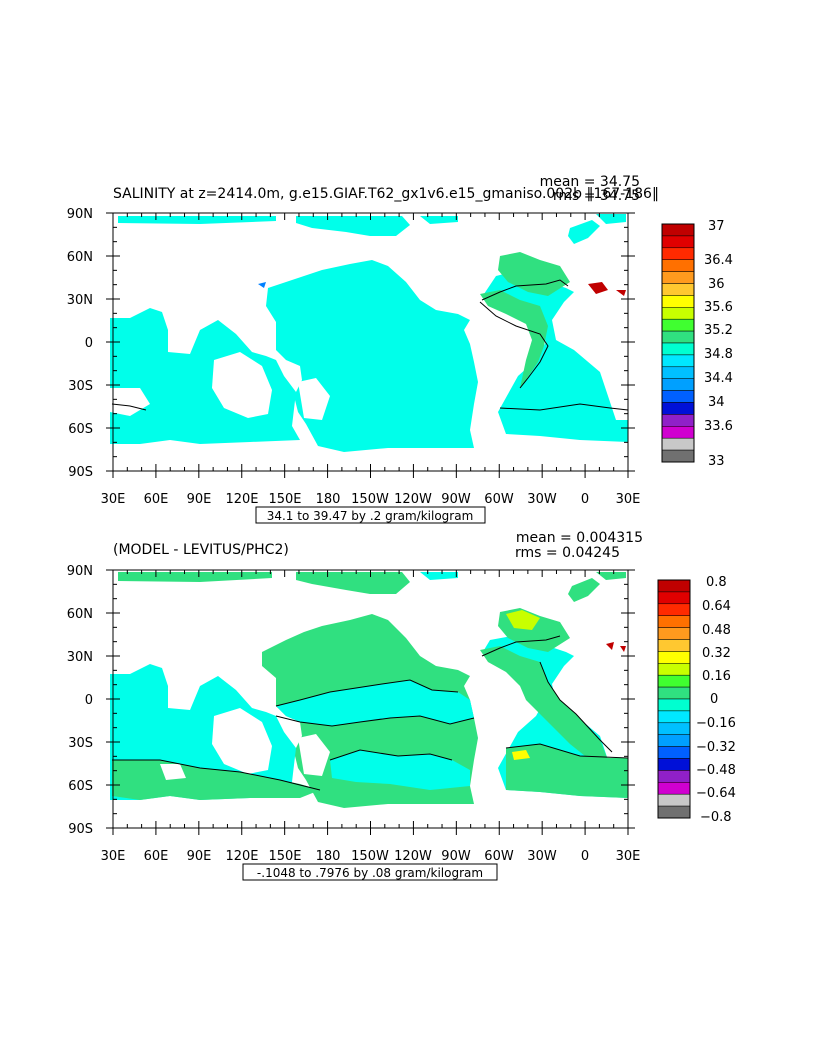  What do you see at coordinates (456, 499) in the screenshot?
I see `x-tick-label: 90W` at bounding box center [456, 499].